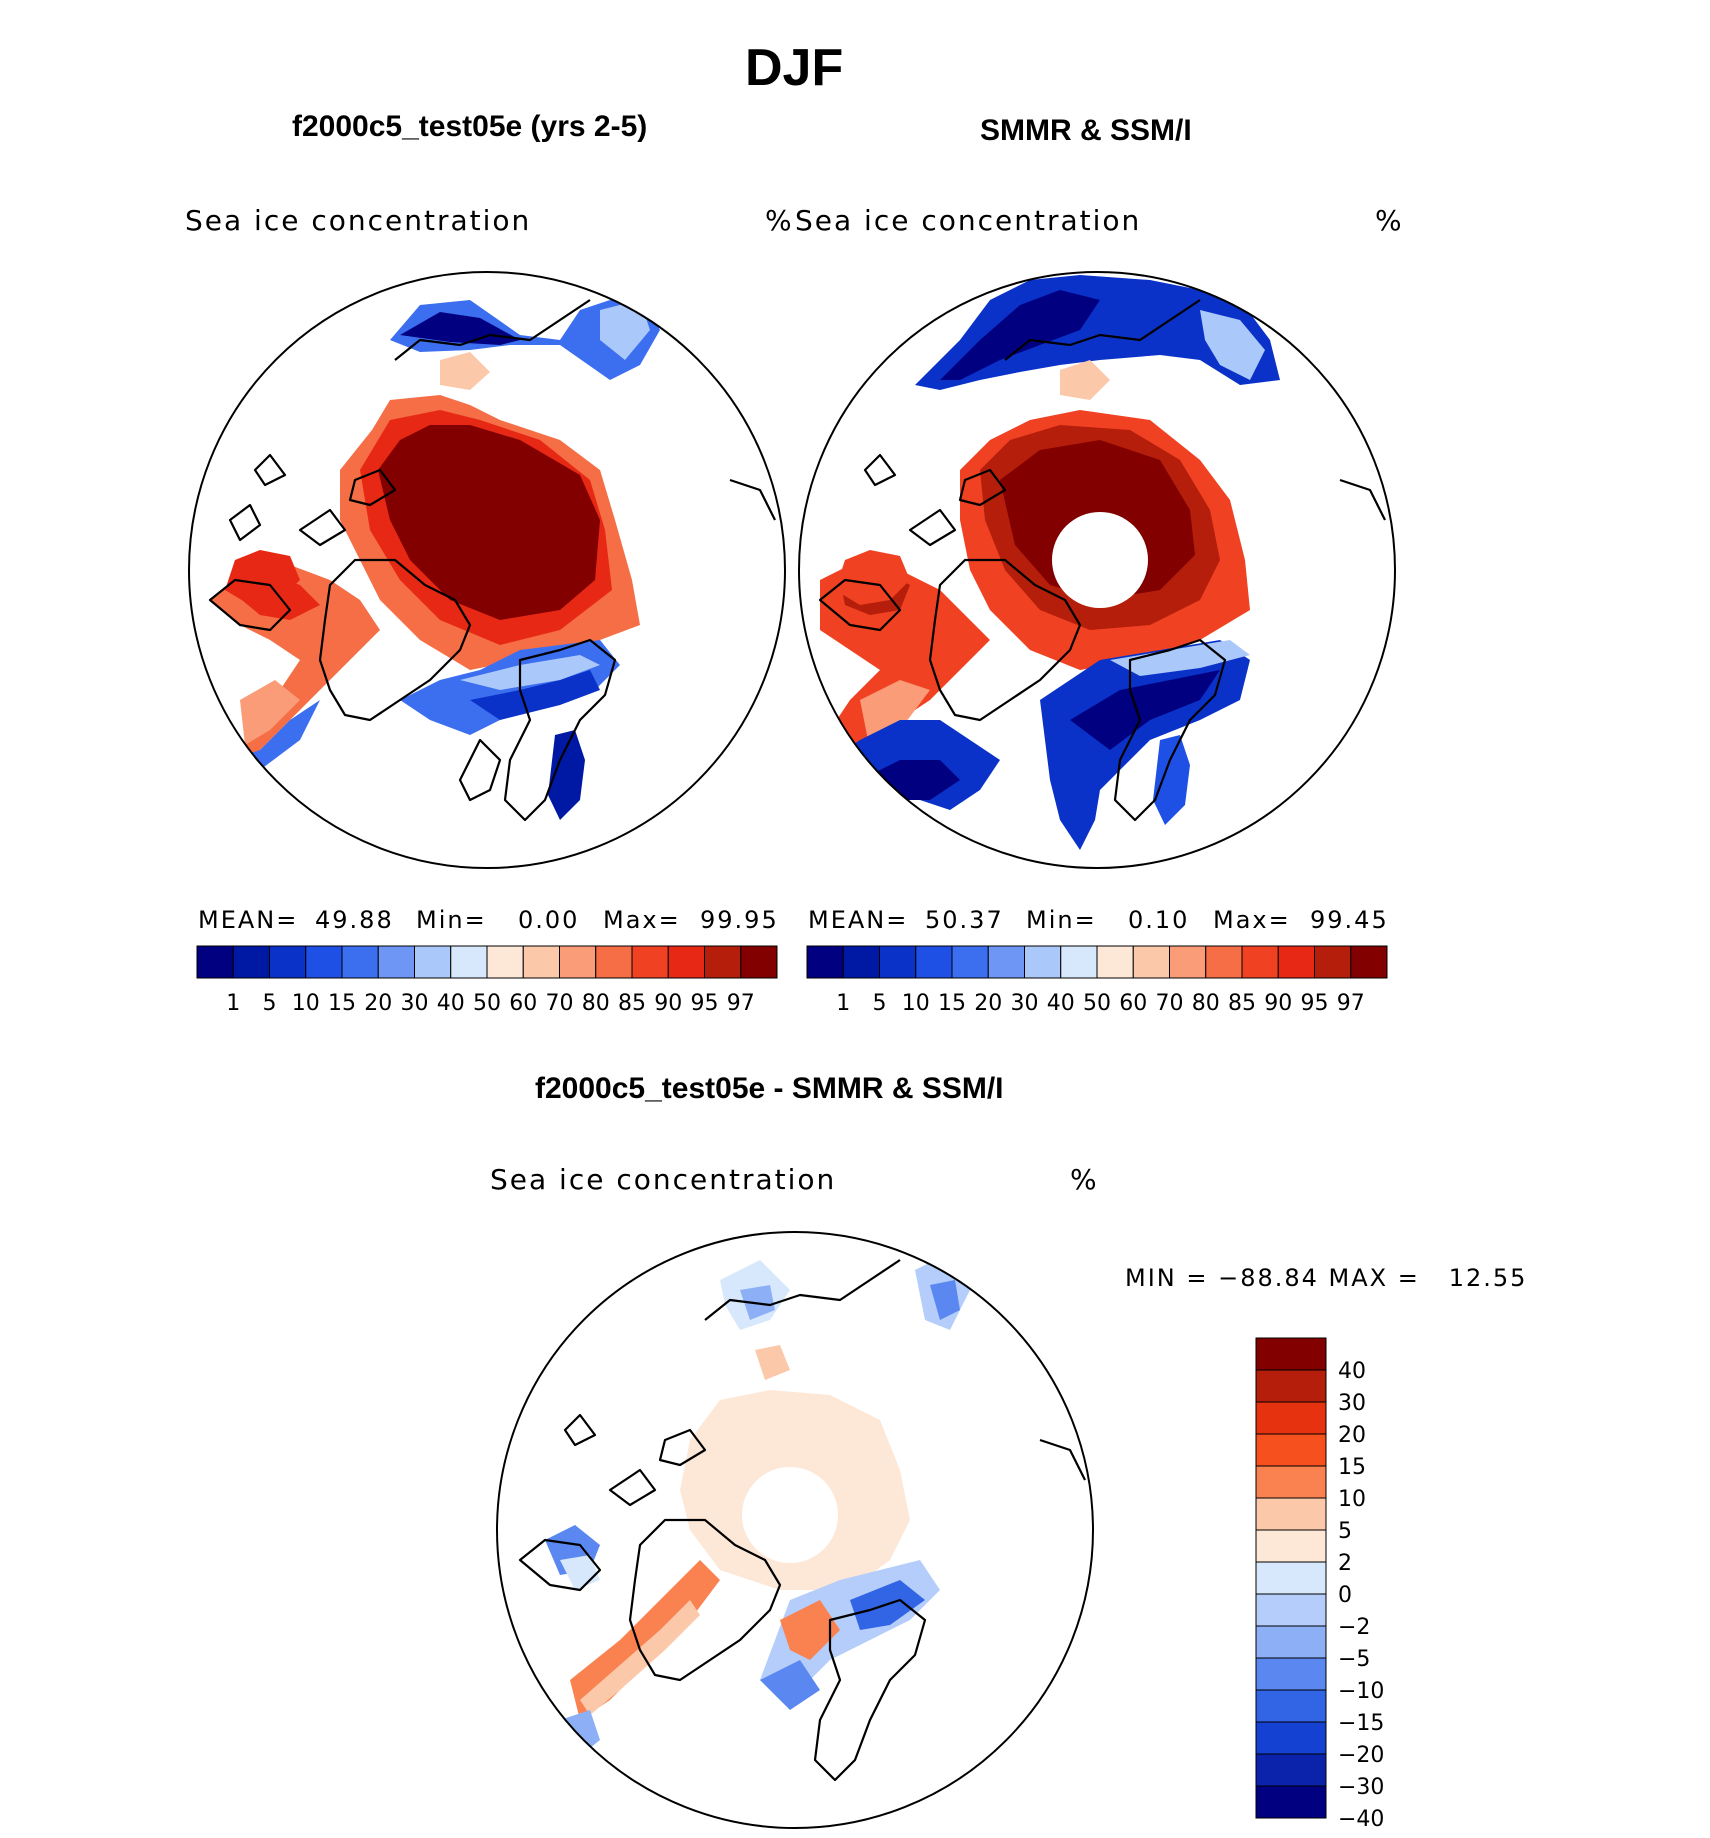 This screenshot has width=1710, height=1838. I want to click on model-max-label: Max=, so click(642, 920).